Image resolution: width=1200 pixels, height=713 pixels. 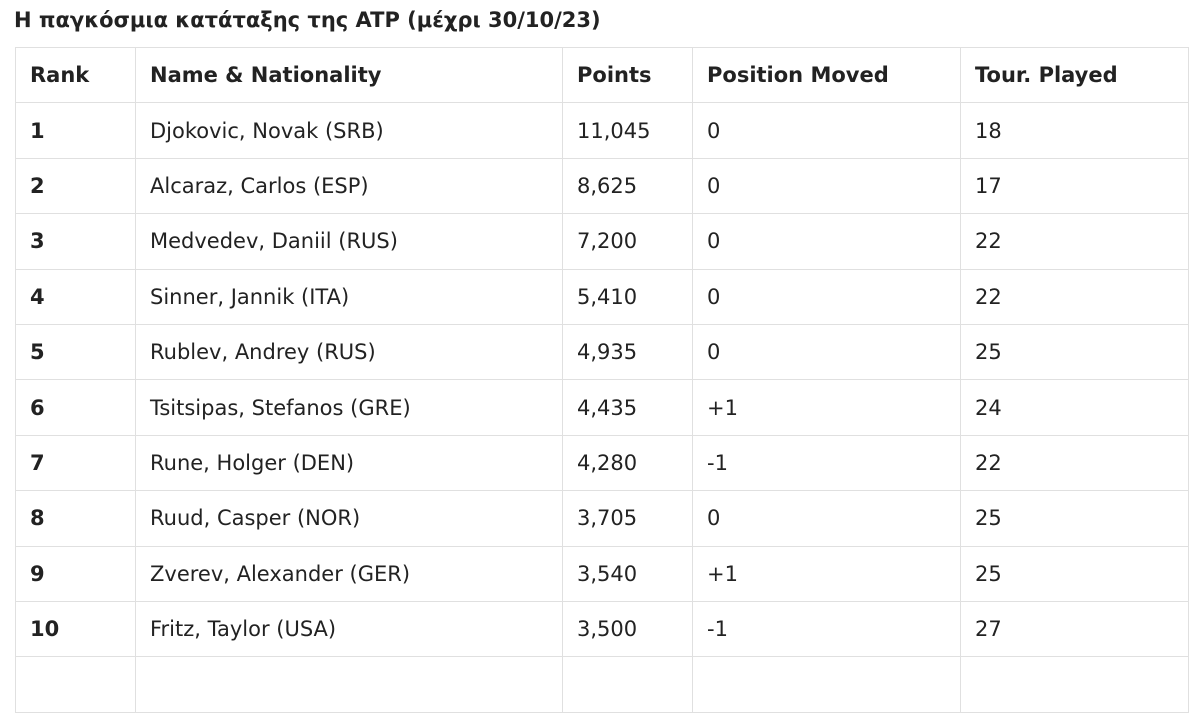 What do you see at coordinates (75, 352) in the screenshot?
I see `table-cell: 5` at bounding box center [75, 352].